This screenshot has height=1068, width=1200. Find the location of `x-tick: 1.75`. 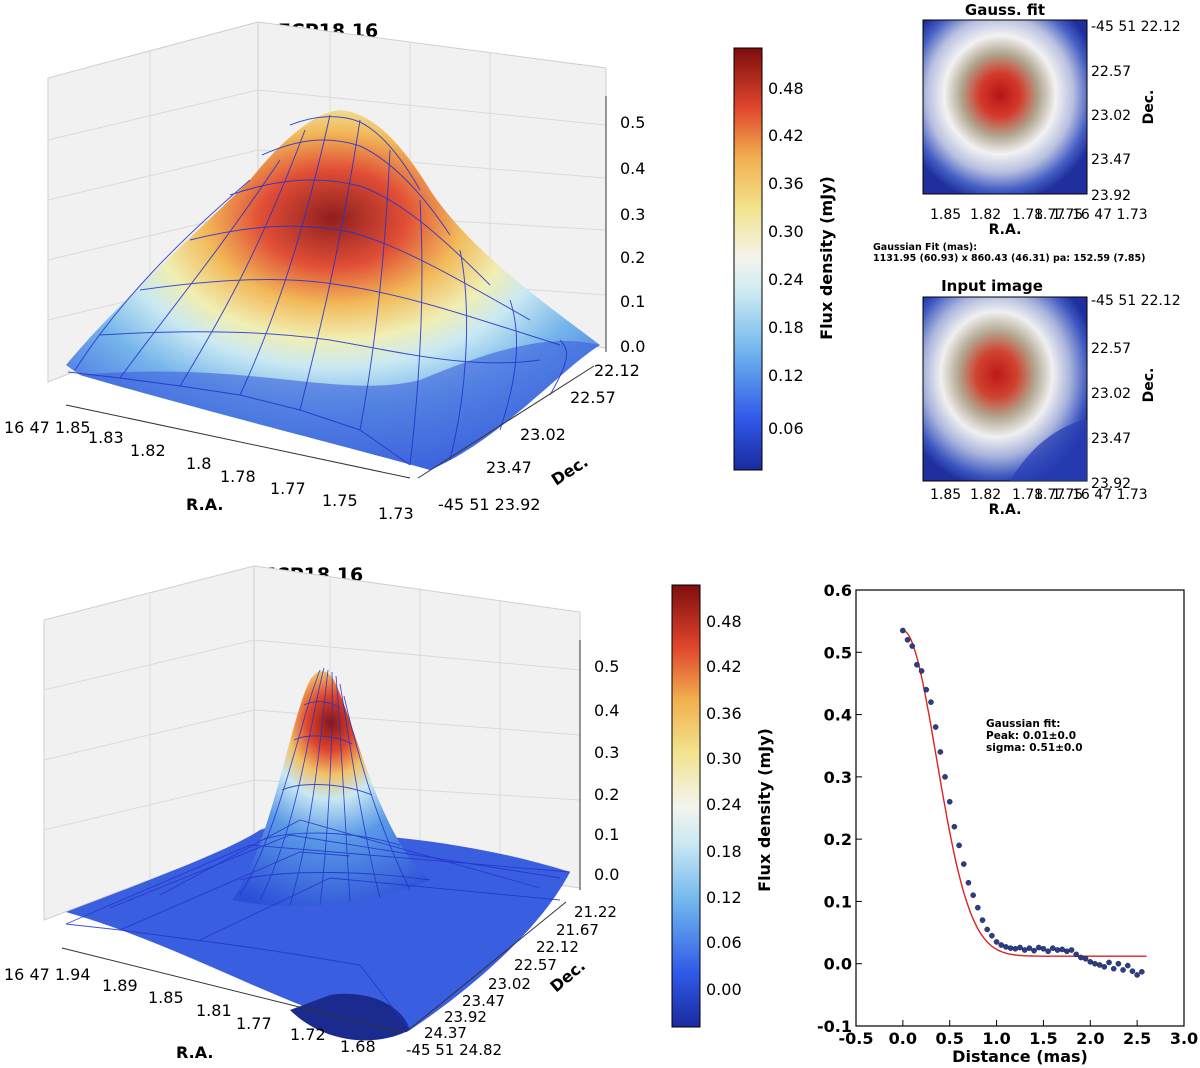

x-tick: 1.75 is located at coordinates (340, 500).